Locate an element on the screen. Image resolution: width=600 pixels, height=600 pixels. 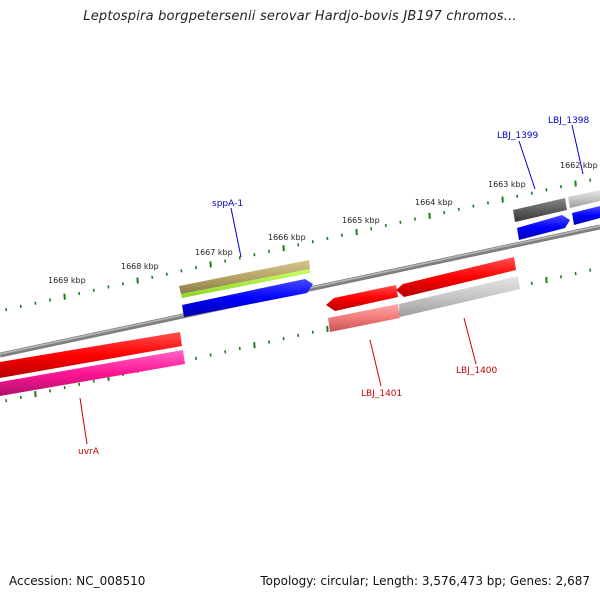
scale-tick-label: 1667 kbp is located at coordinates (214, 252).